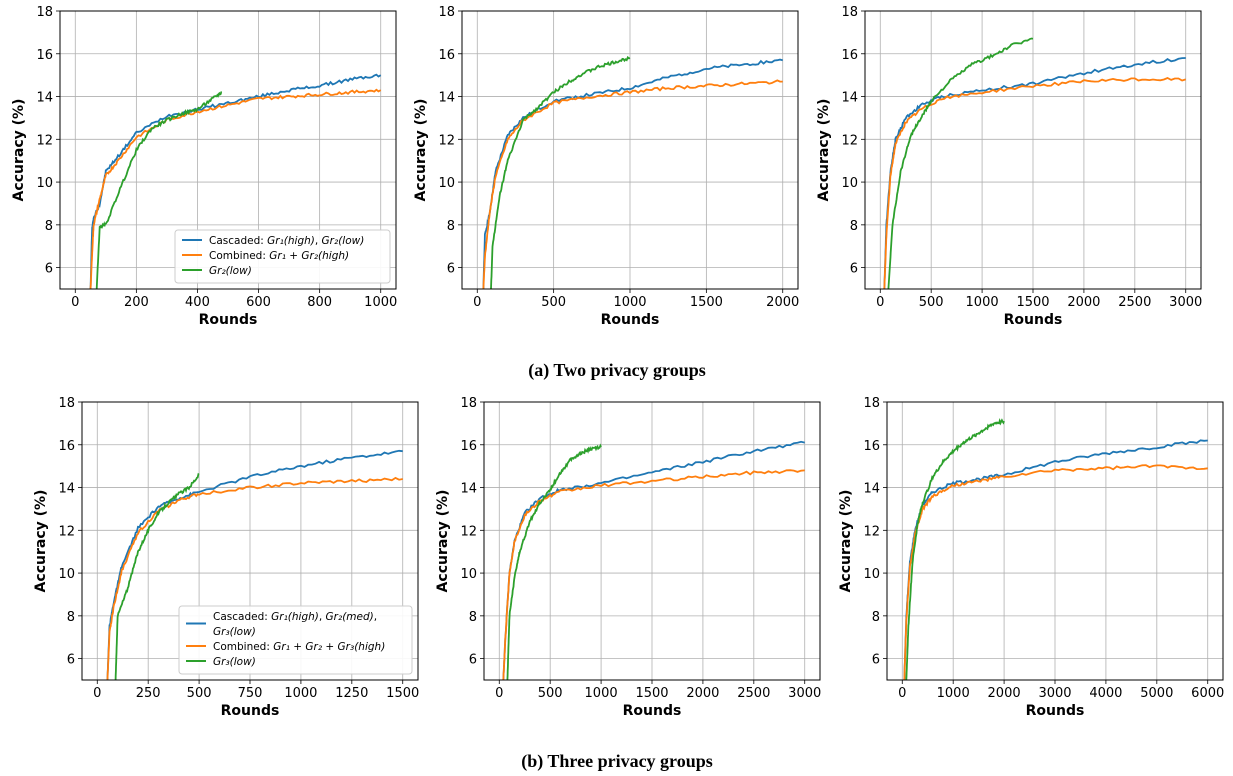 The height and width of the screenshot is (776, 1233). What do you see at coordinates (234, 662) in the screenshot?
I see `legend-entry-single: Gr₃(low)` at bounding box center [234, 662].